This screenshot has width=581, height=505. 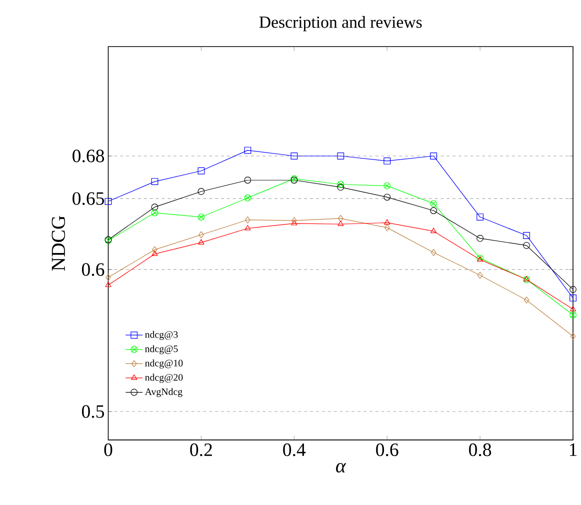 What do you see at coordinates (88, 198) in the screenshot?
I see `y-tick-label: 0.65` at bounding box center [88, 198].